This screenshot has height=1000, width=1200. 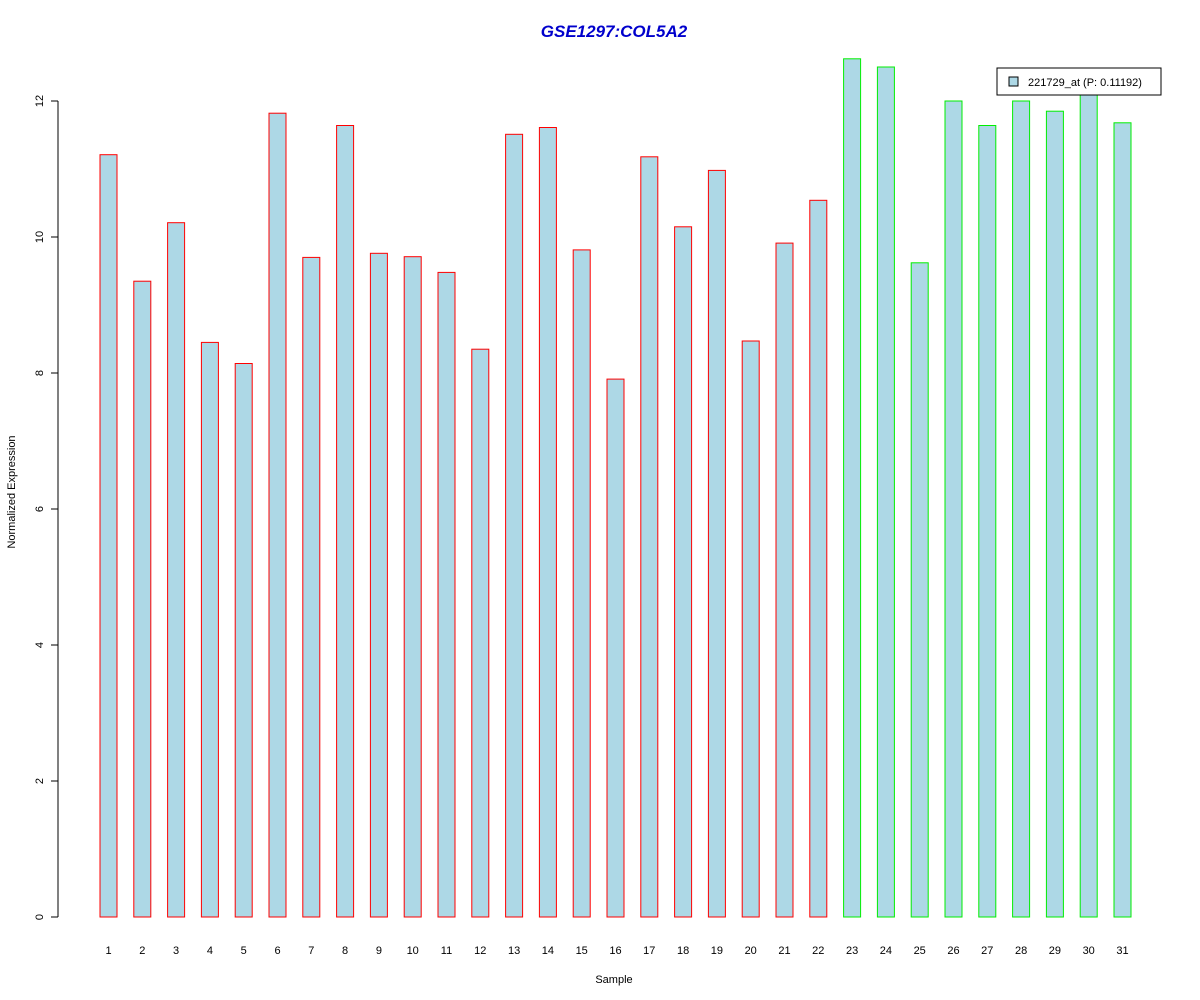 What do you see at coordinates (40, 373) in the screenshot?
I see `y-tick-label: 8` at bounding box center [40, 373].